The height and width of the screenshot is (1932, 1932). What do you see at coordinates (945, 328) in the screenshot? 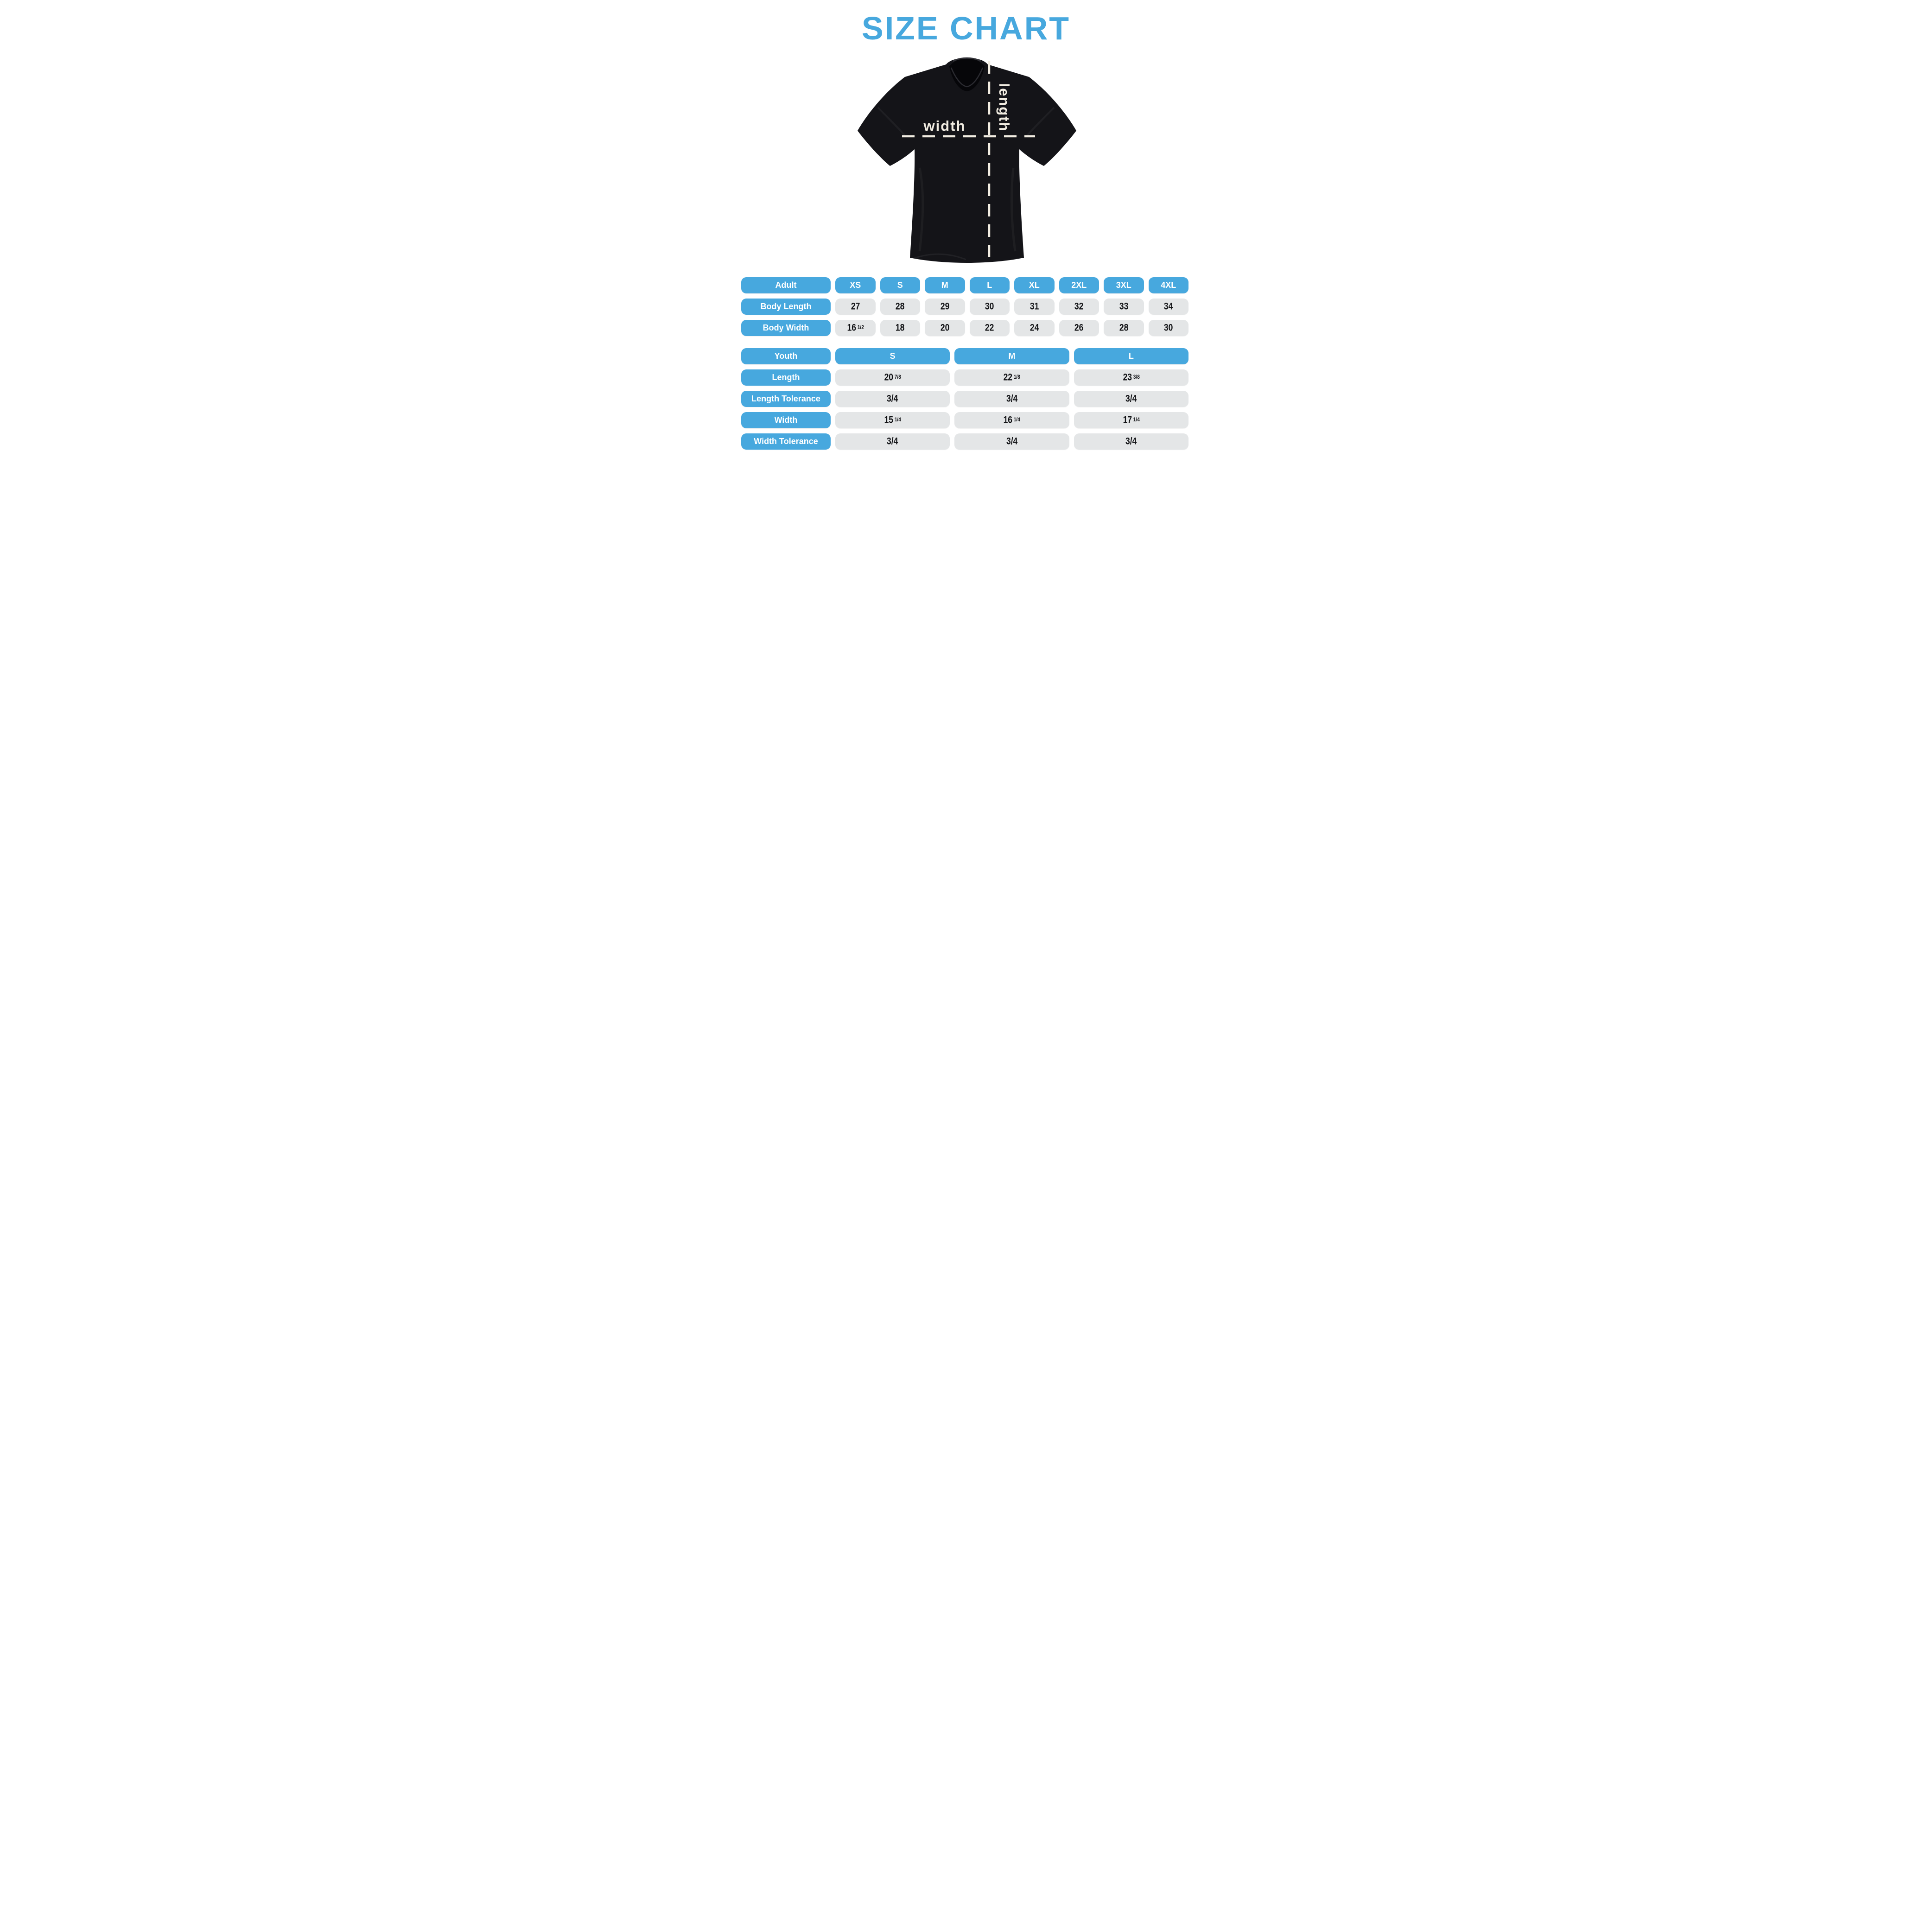
I see `adult-value-cell: 20` at bounding box center [945, 328].